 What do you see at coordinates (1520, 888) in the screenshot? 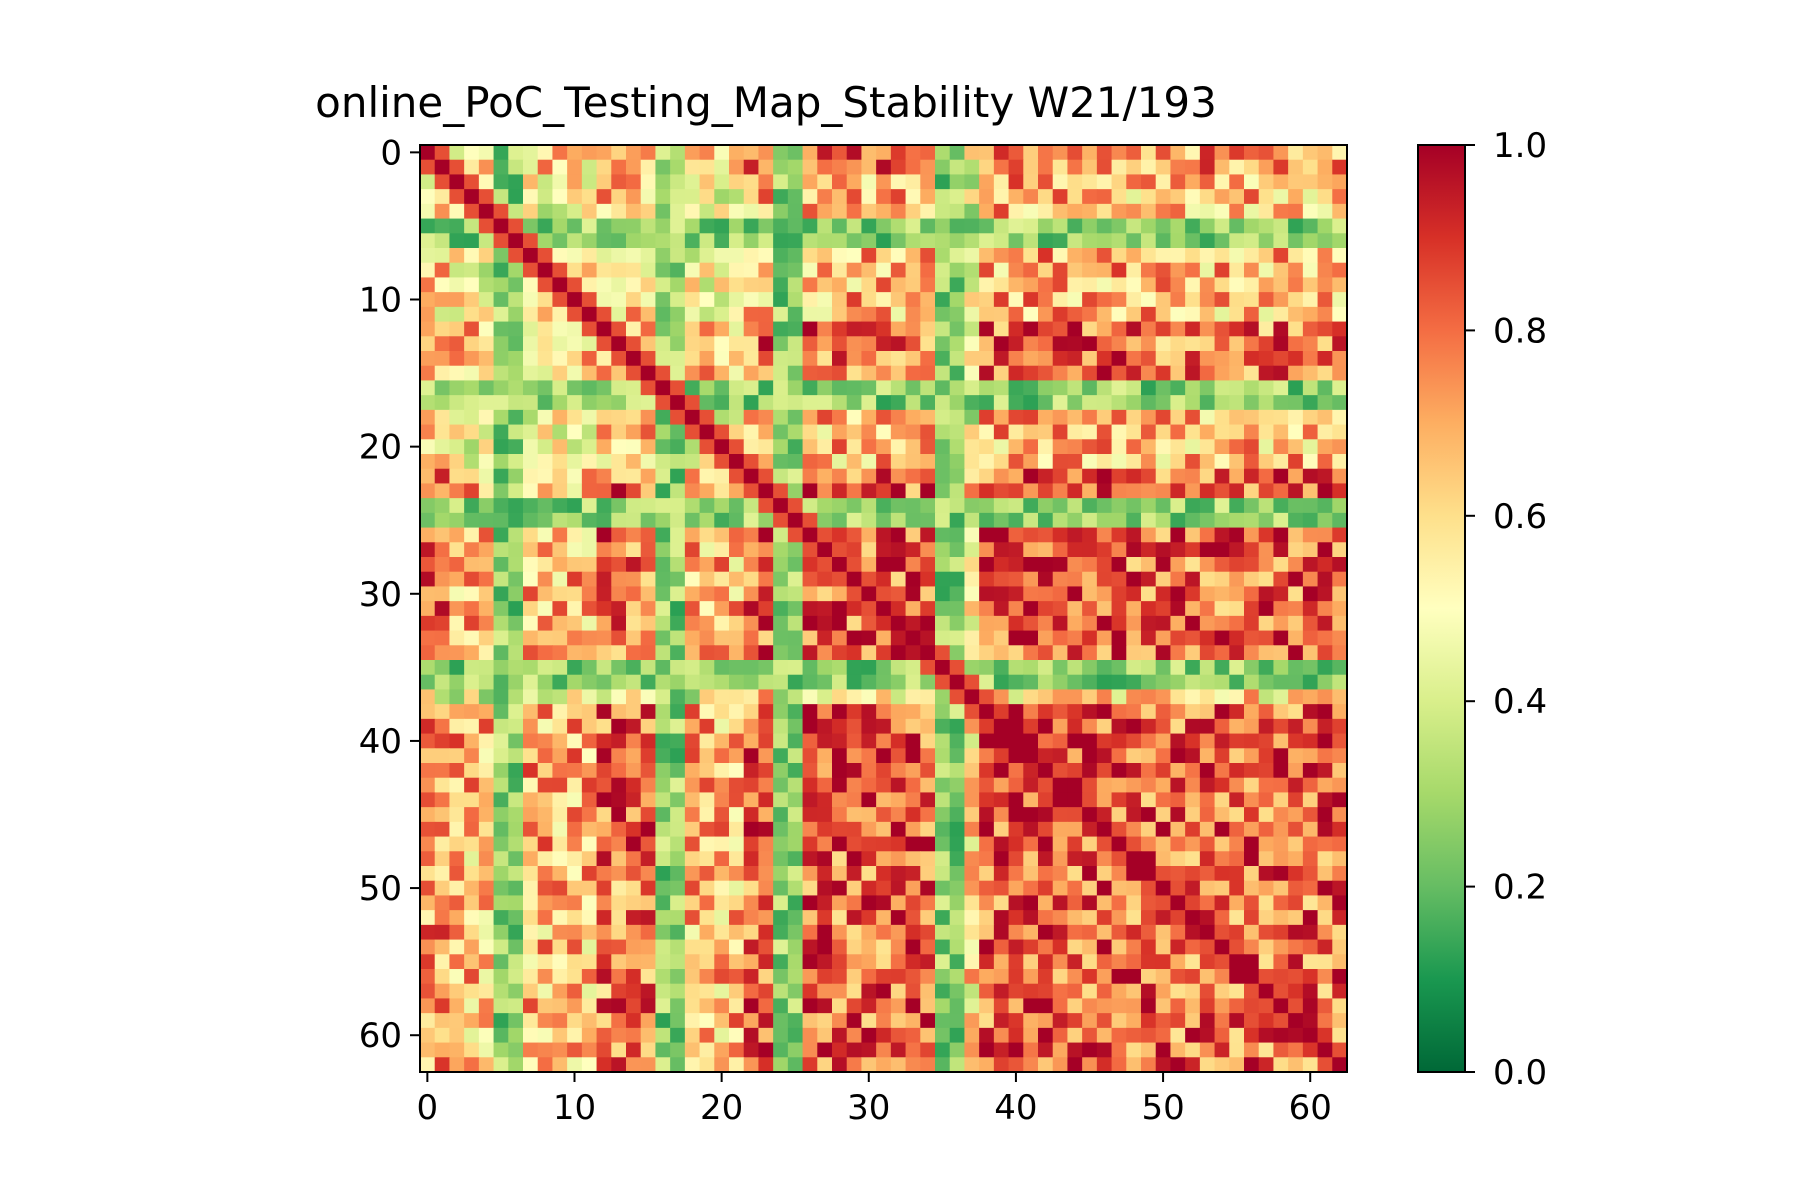
I see `colorbar-tick-label: 0.2` at bounding box center [1520, 888].